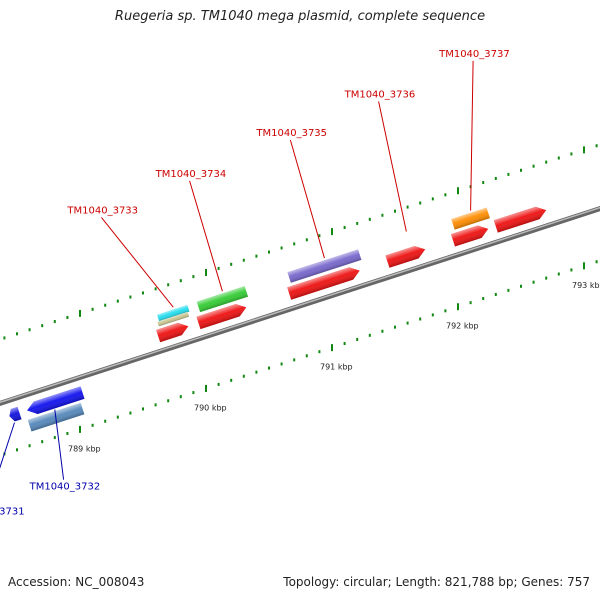 The image size is (600, 600). Describe the element at coordinates (12, 511) in the screenshot. I see `reverse-gene-label: TM1040_3731` at that location.